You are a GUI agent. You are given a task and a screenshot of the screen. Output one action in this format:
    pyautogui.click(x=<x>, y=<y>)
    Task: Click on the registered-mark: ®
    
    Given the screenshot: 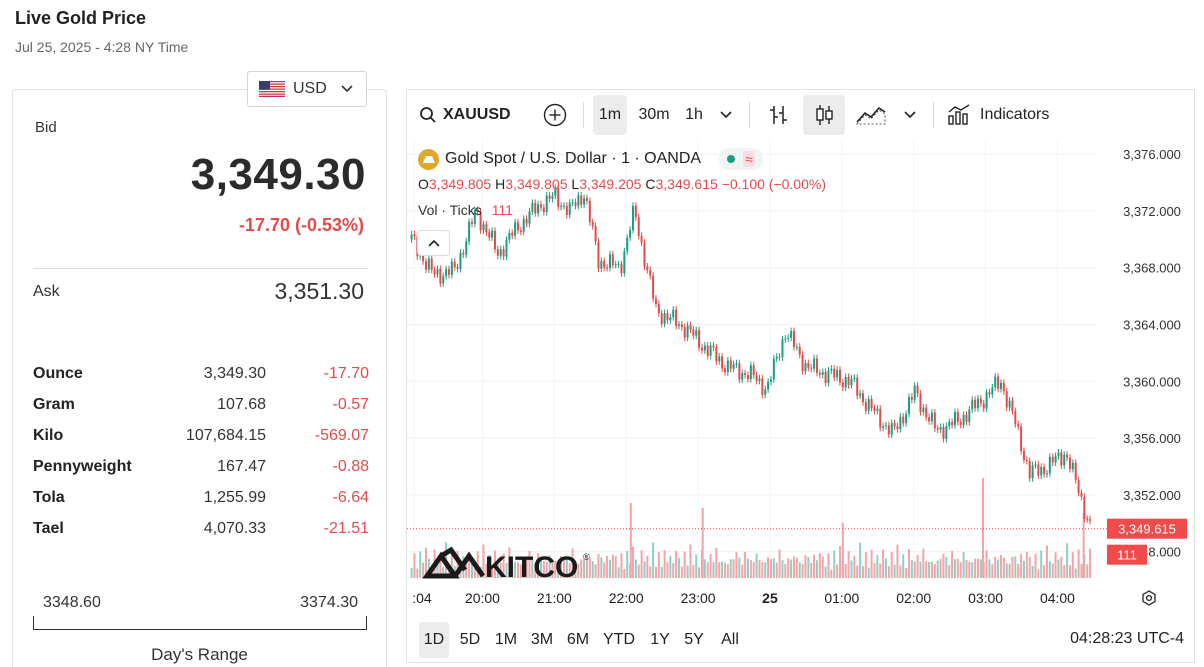 What is the action you would take?
    pyautogui.click(x=586, y=557)
    